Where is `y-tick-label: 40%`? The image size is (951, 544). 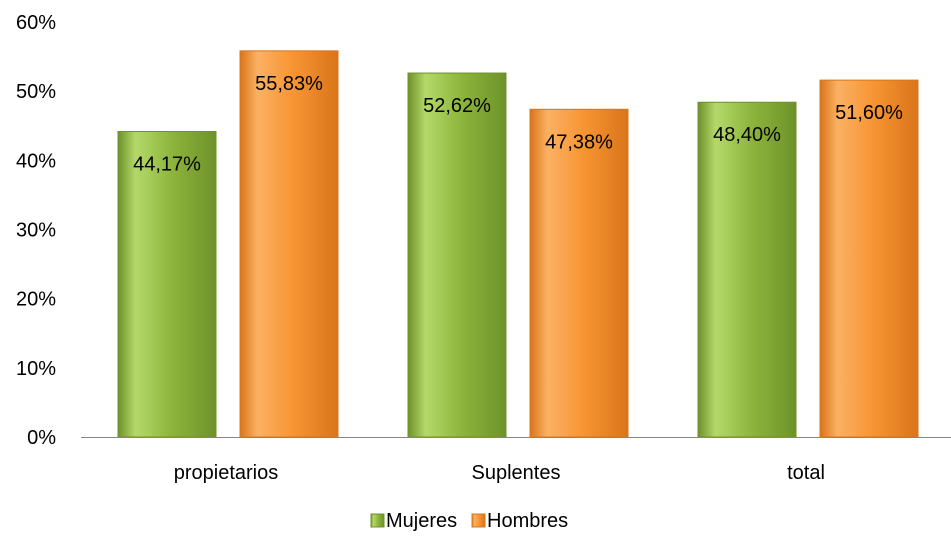
y-tick-label: 40% is located at coordinates (36, 161).